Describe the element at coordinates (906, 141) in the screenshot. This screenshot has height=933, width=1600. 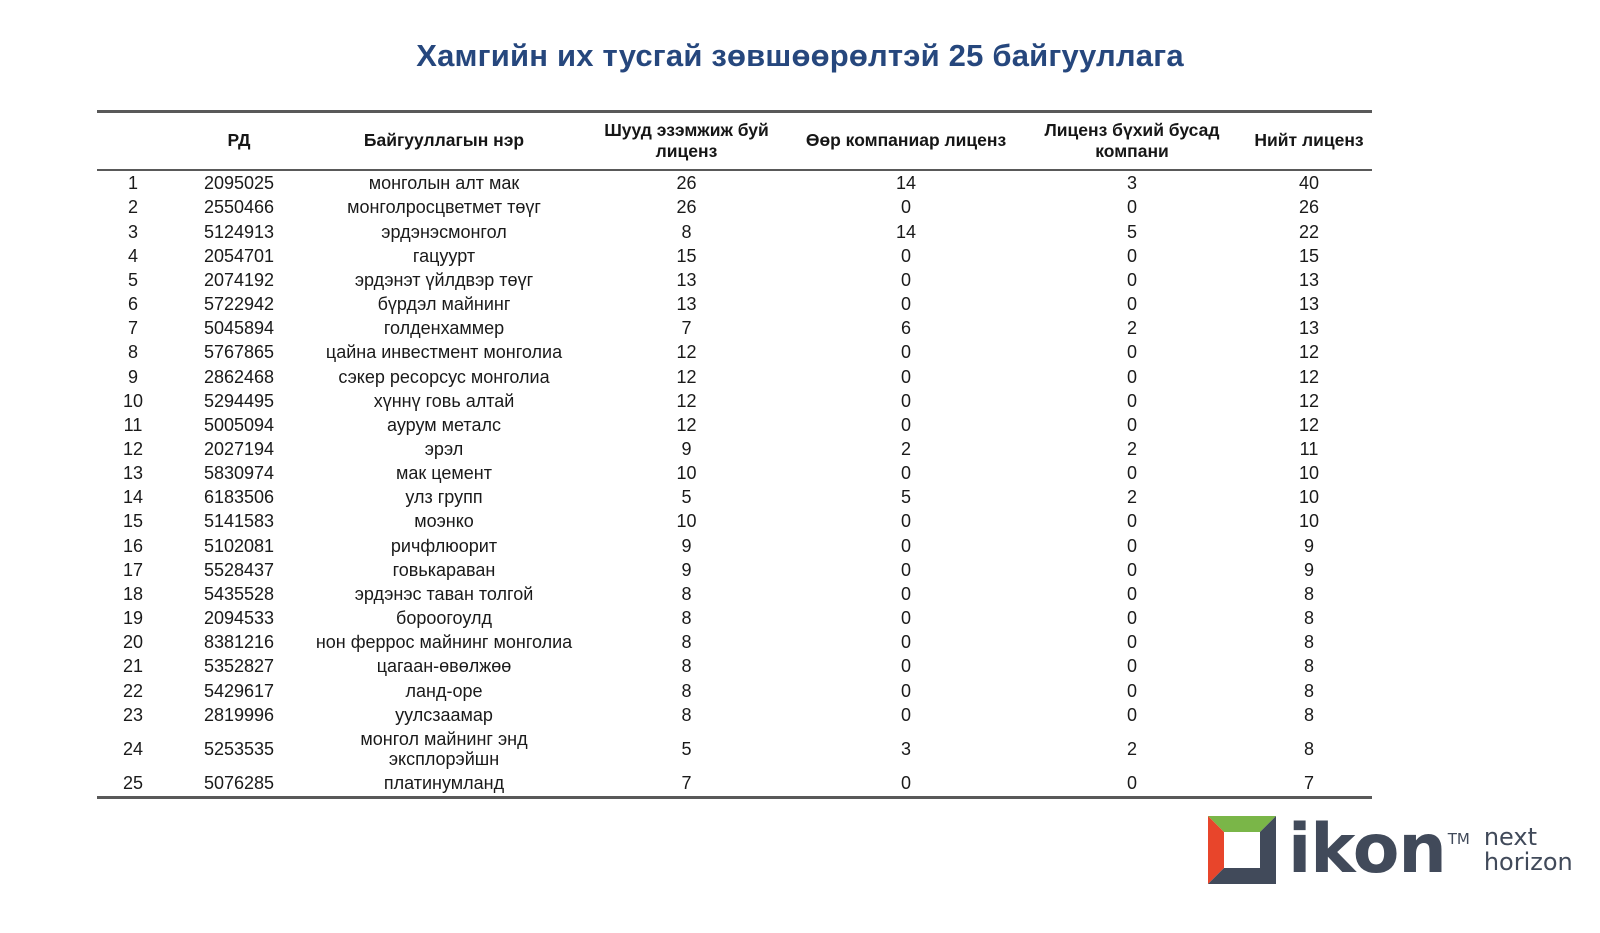
I see `column-header-other-company-licenses: Өөр компаниар лиценз` at that location.